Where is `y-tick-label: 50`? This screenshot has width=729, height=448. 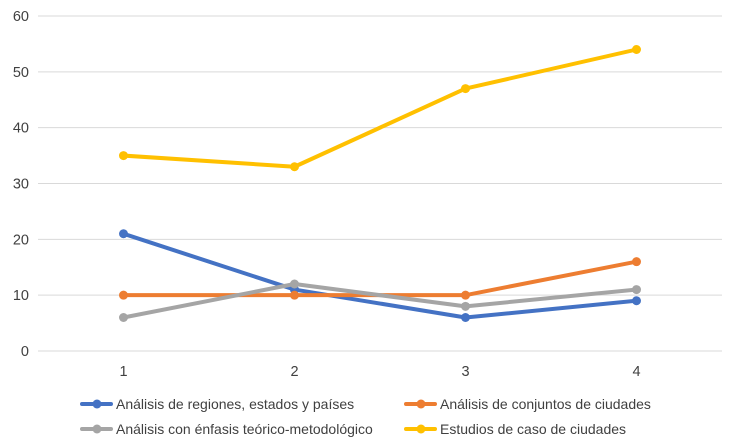 y-tick-label: 50 is located at coordinates (21, 73).